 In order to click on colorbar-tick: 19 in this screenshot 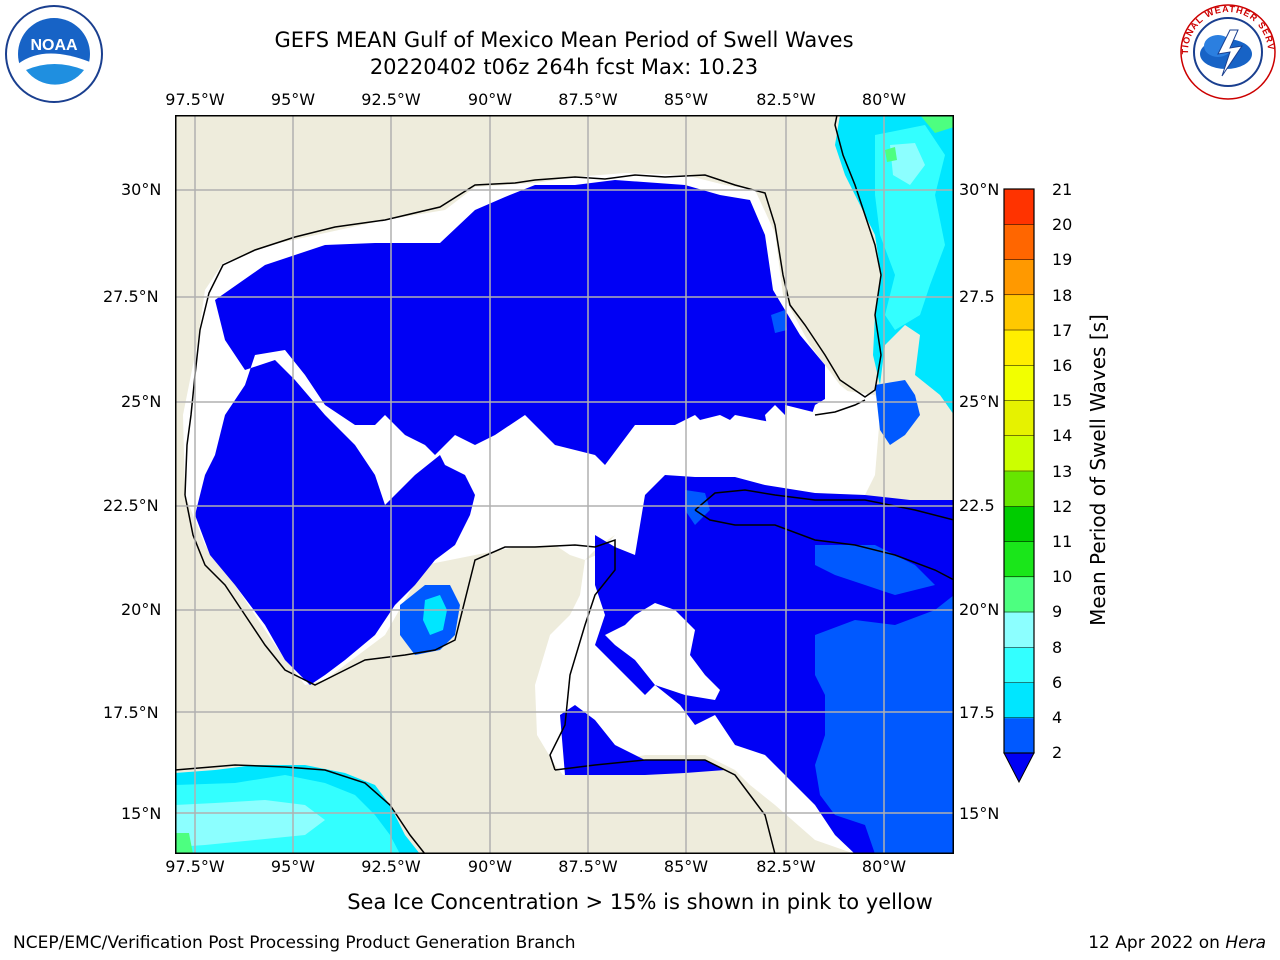, I will do `click(1062, 259)`.